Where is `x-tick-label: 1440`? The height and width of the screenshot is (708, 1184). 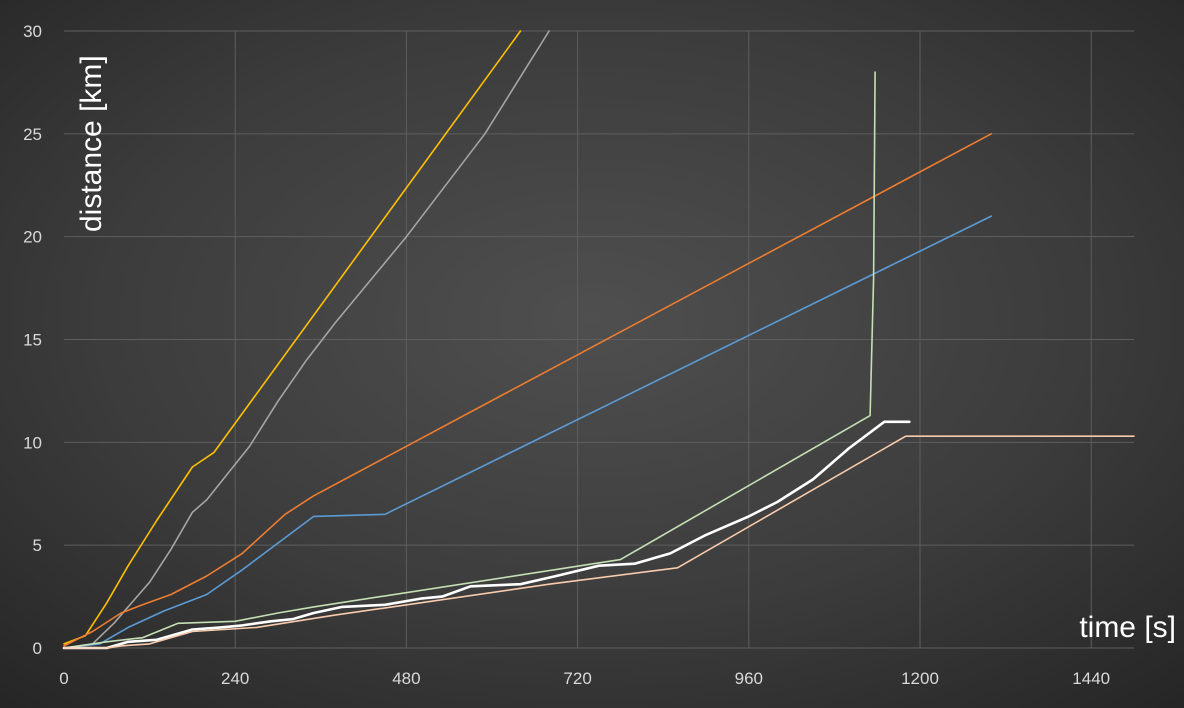 x-tick-label: 1440 is located at coordinates (1091, 678).